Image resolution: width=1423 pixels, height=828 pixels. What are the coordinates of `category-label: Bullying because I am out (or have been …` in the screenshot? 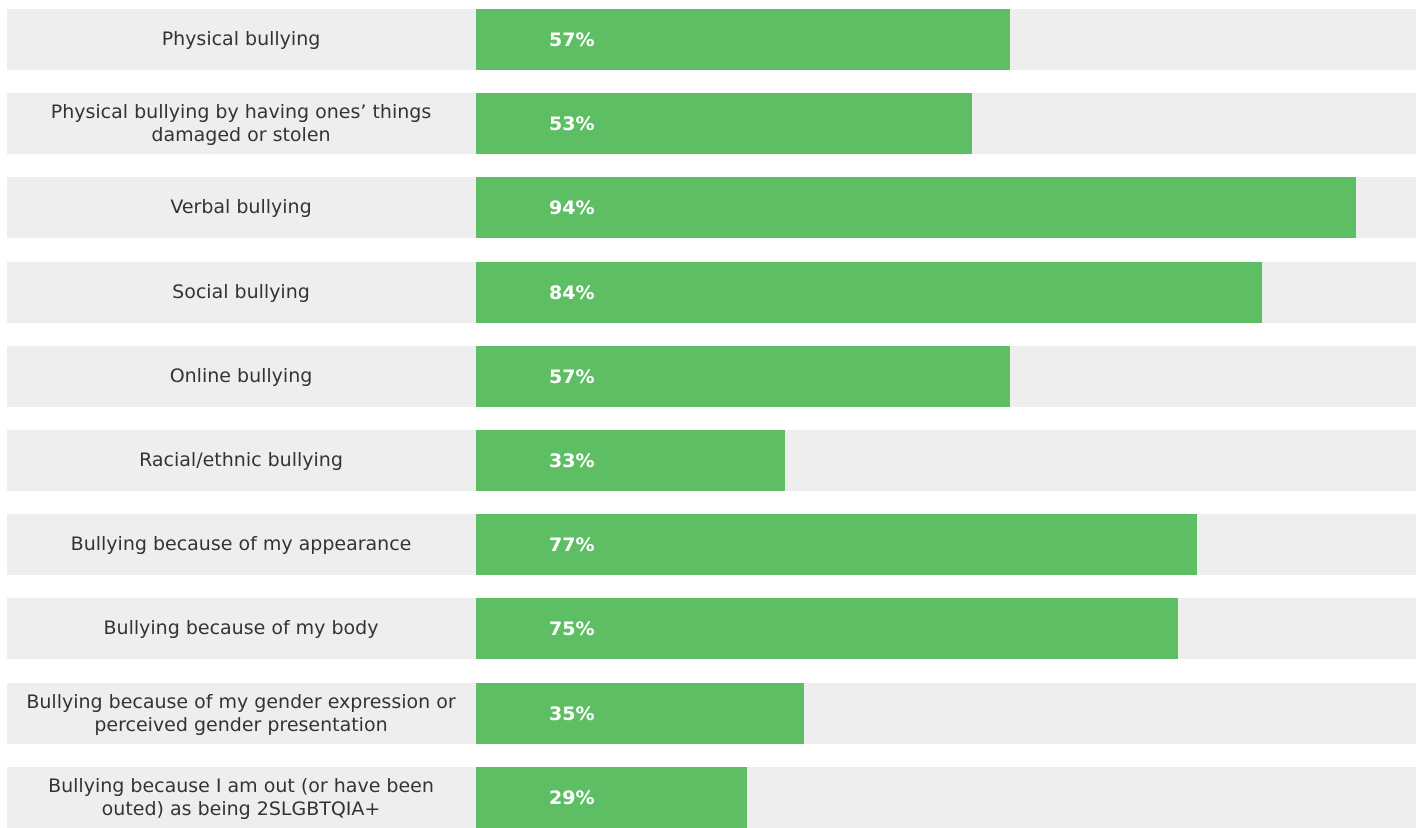 It's located at (241, 797).